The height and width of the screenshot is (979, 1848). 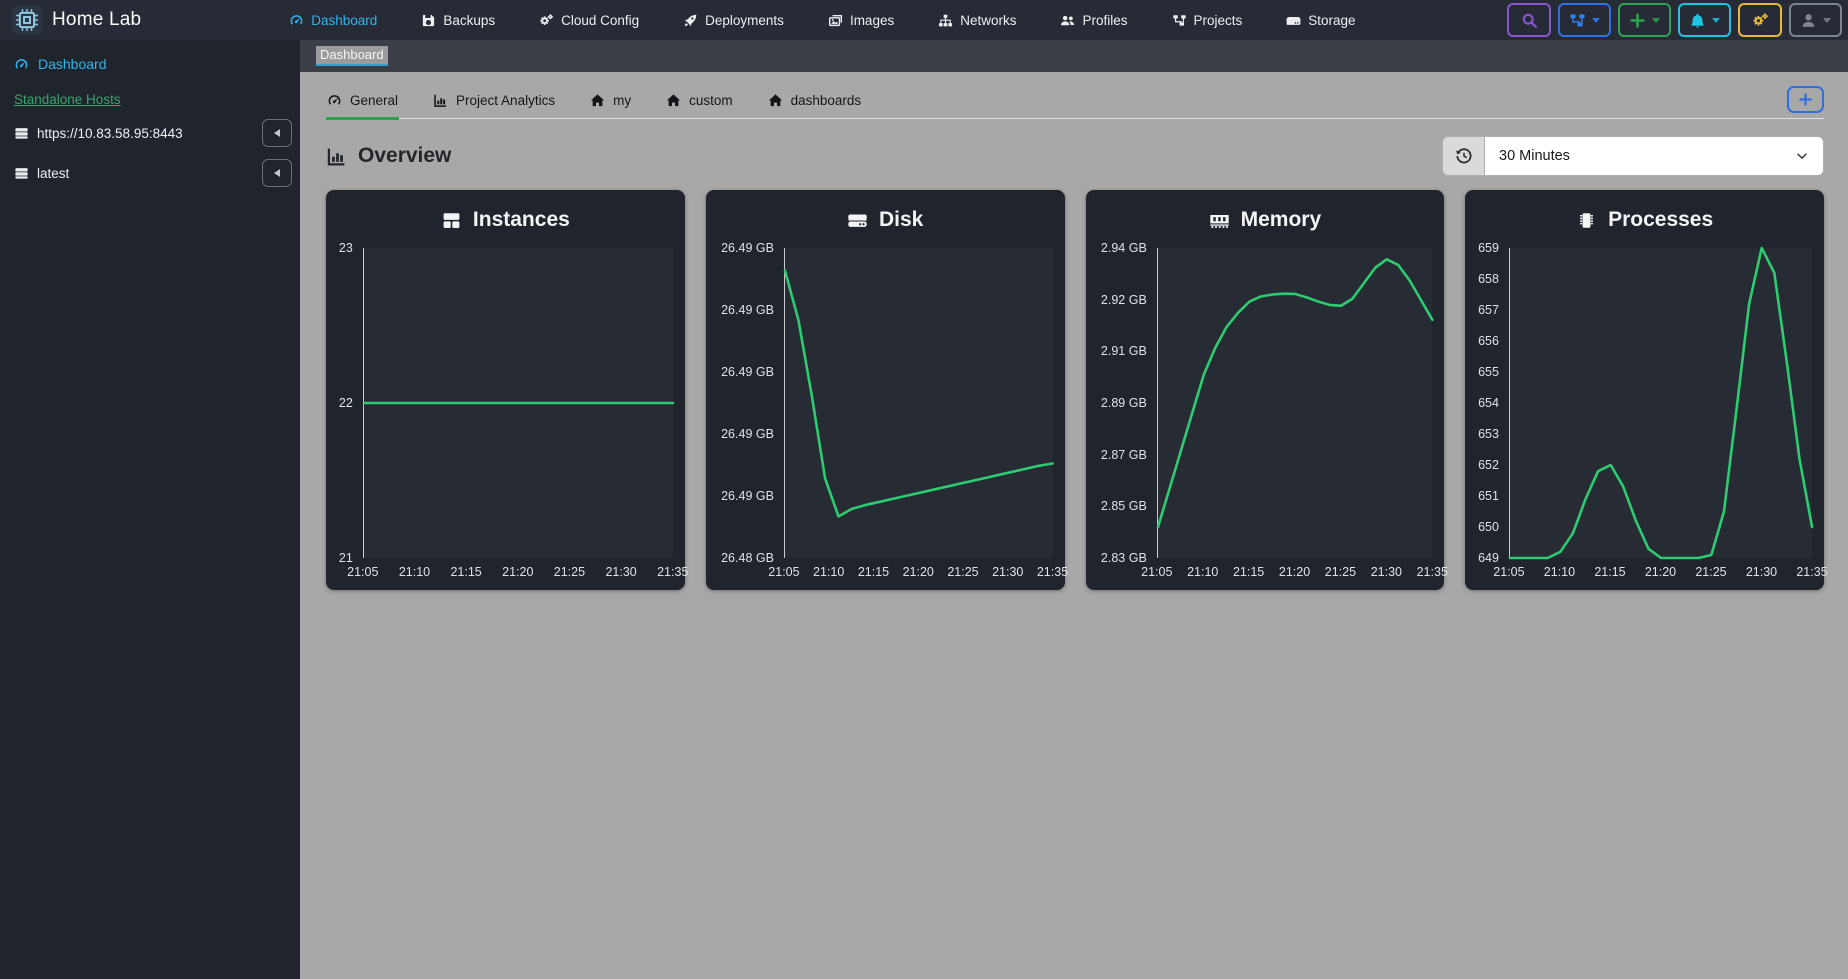 I want to click on nav-item-images: Images, so click(x=861, y=20).